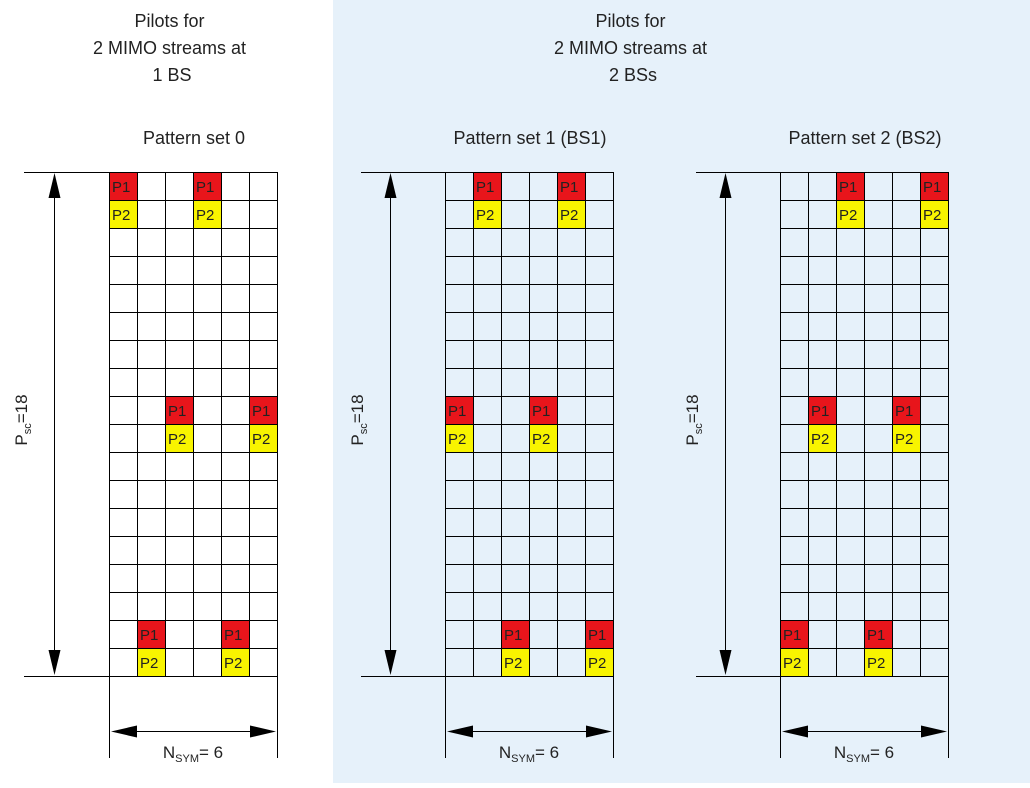 Image resolution: width=1030 pixels, height=788 pixels. Describe the element at coordinates (172, 48) in the screenshot. I see `header-1bs: Pilots for 2 MIMO streams at 1 BS` at that location.